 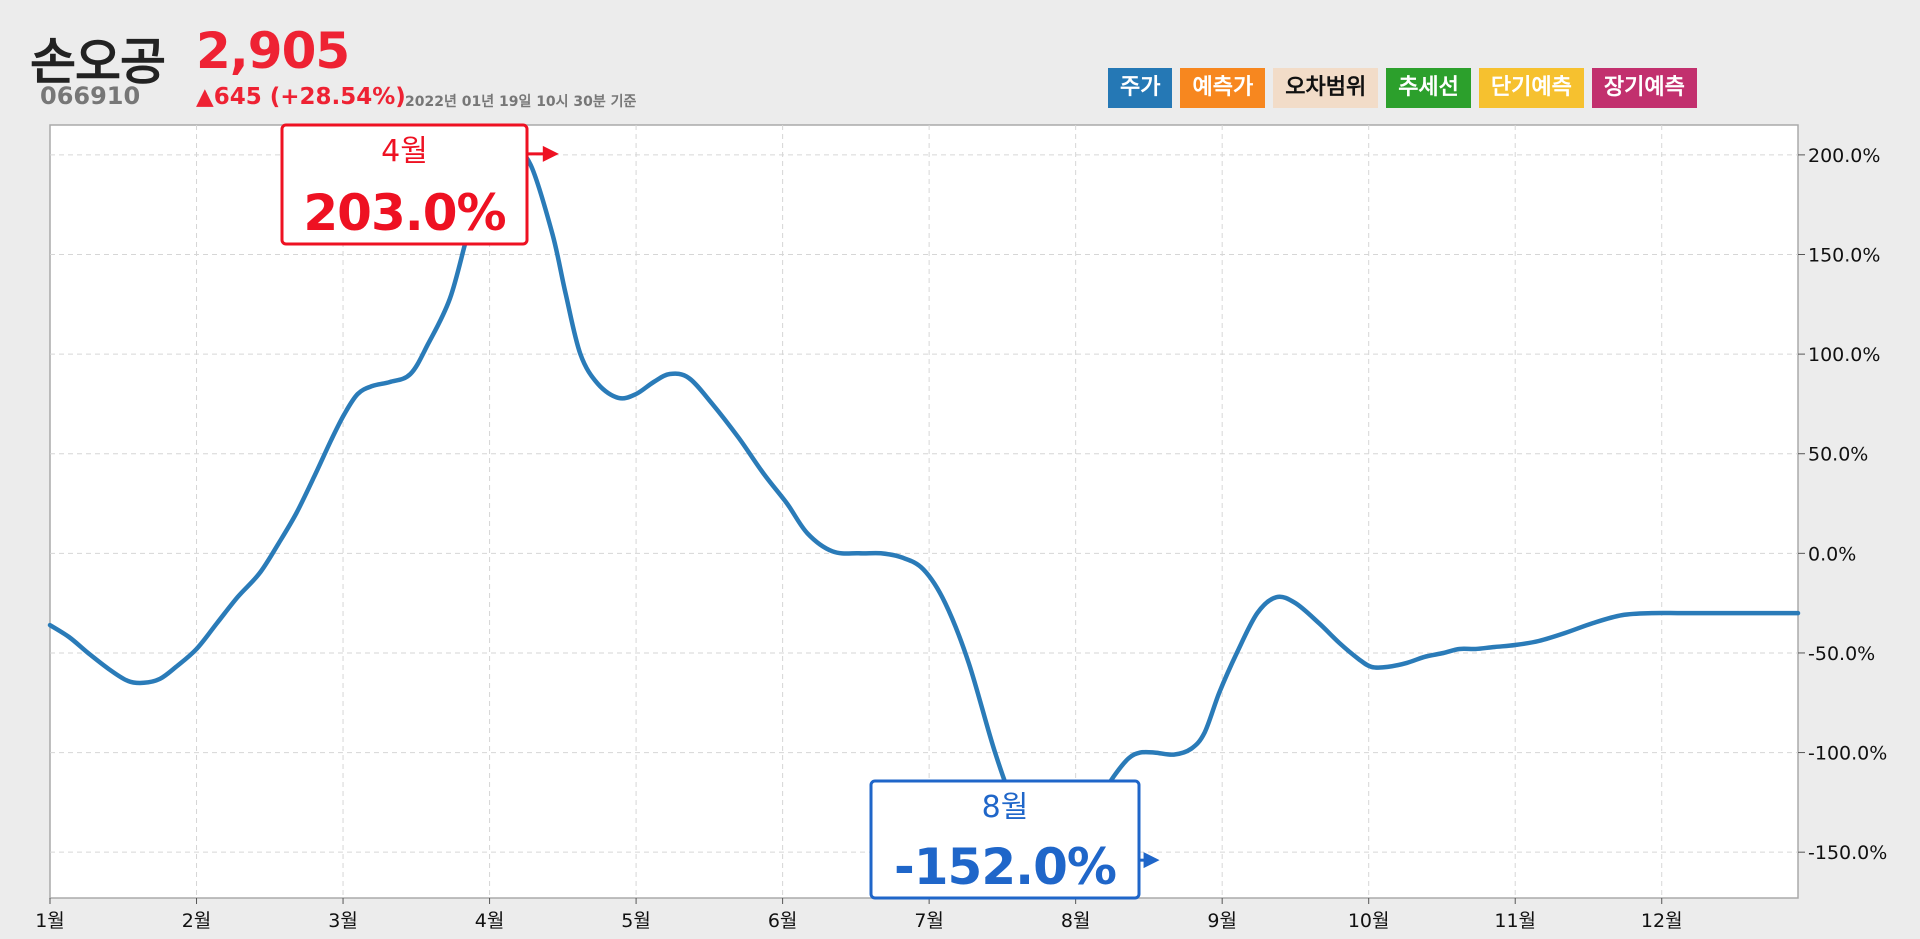 What do you see at coordinates (929, 921) in the screenshot?
I see `x-tick-label: 7월` at bounding box center [929, 921].